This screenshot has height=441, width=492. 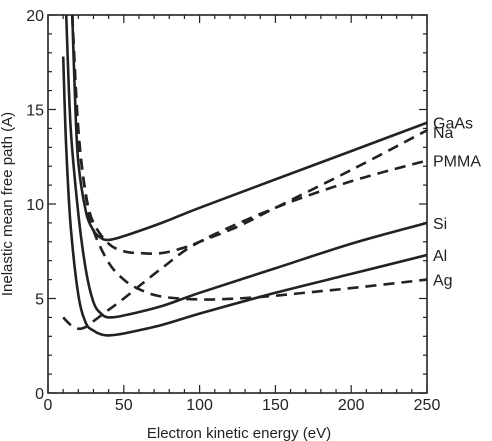 I want to click on series-label-na: Na, so click(x=443, y=133).